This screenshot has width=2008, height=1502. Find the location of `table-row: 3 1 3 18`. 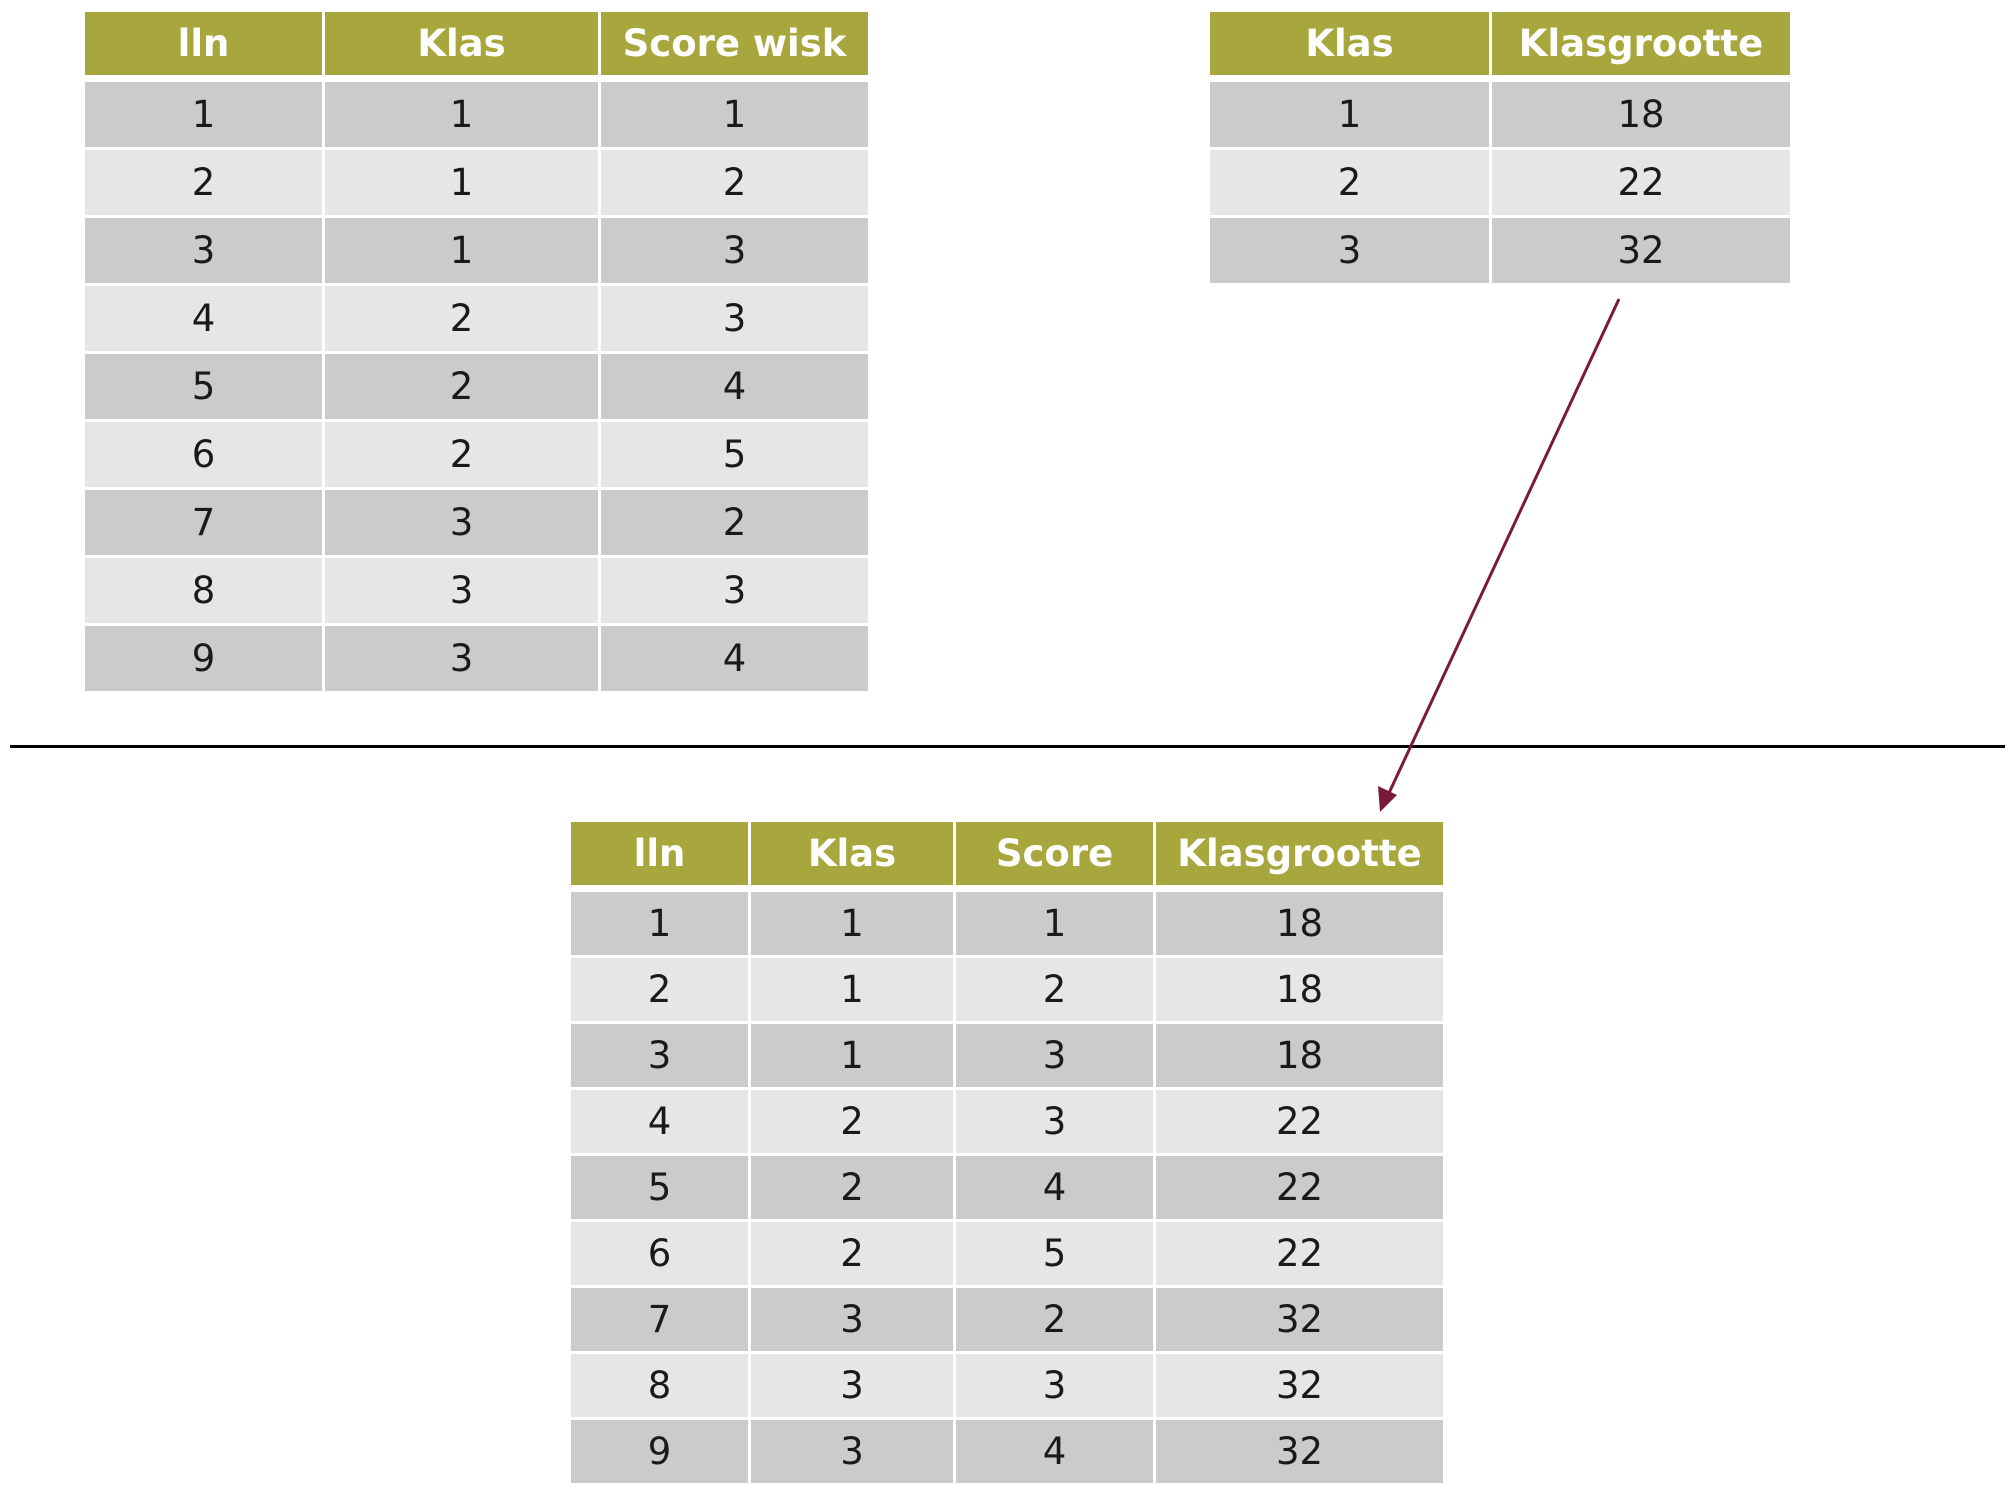

table-row: 3 1 3 18 is located at coordinates (1007, 1057).